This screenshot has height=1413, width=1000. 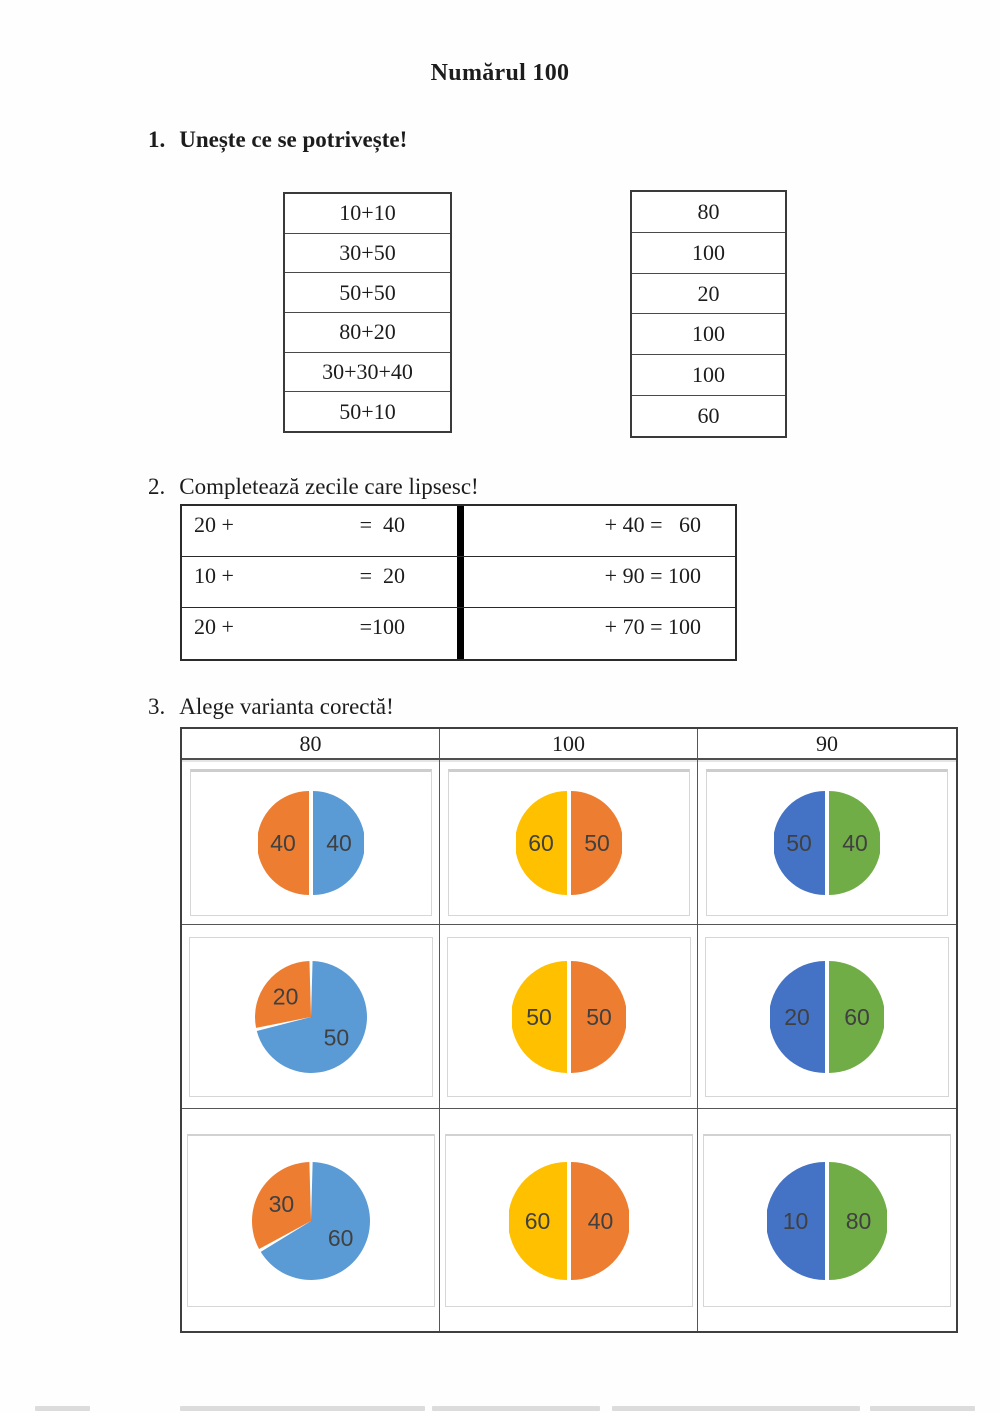 I want to click on chart-box: 20 60, so click(x=827, y=1016).